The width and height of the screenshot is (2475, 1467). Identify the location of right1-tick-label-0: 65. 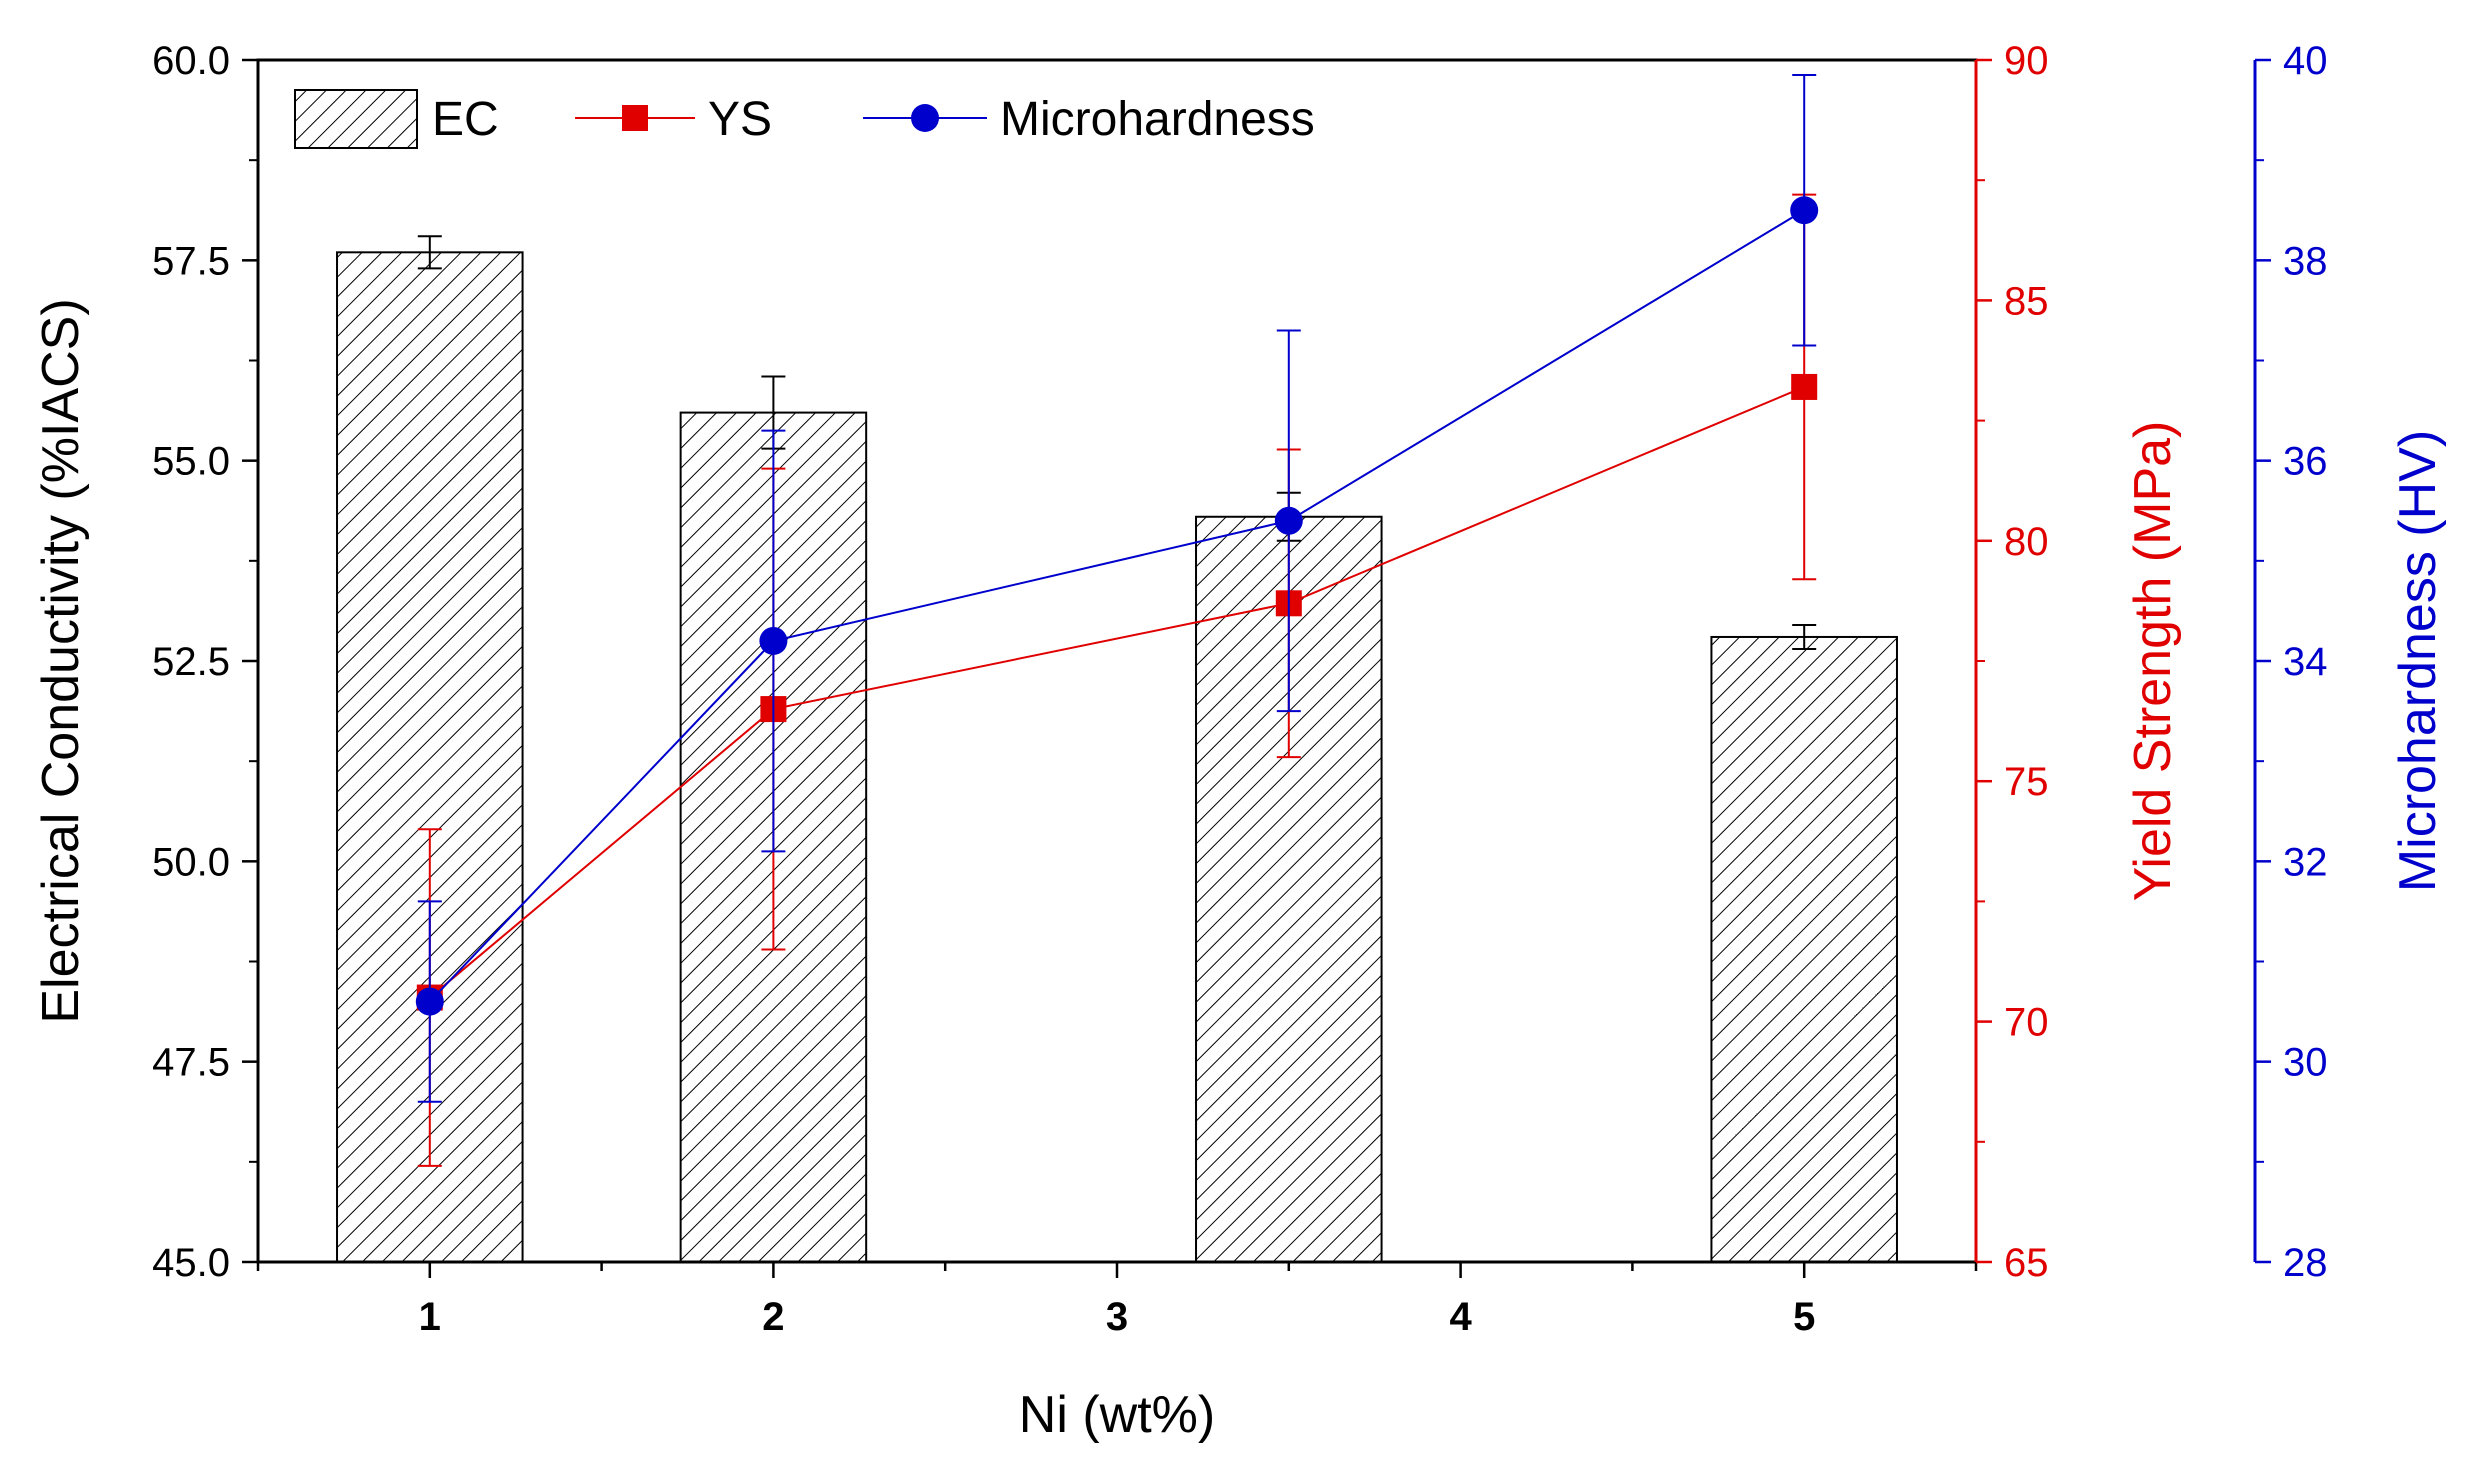
(2026, 1263).